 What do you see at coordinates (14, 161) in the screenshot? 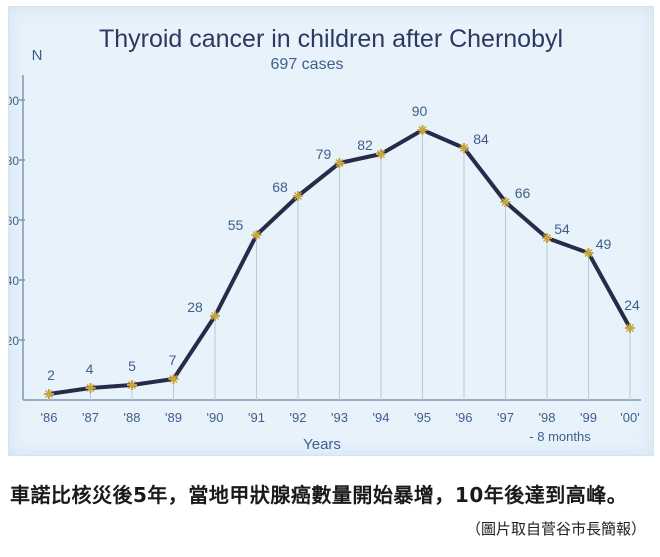
I see `y-tick-label-80: 80` at bounding box center [14, 161].